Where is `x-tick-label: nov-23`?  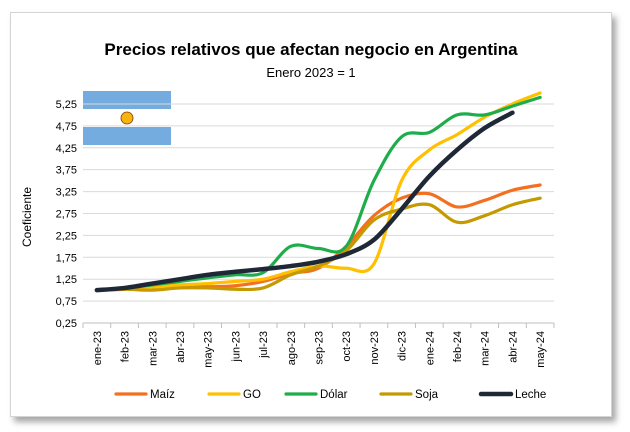 x-tick-label: nov-23 is located at coordinates (375, 348).